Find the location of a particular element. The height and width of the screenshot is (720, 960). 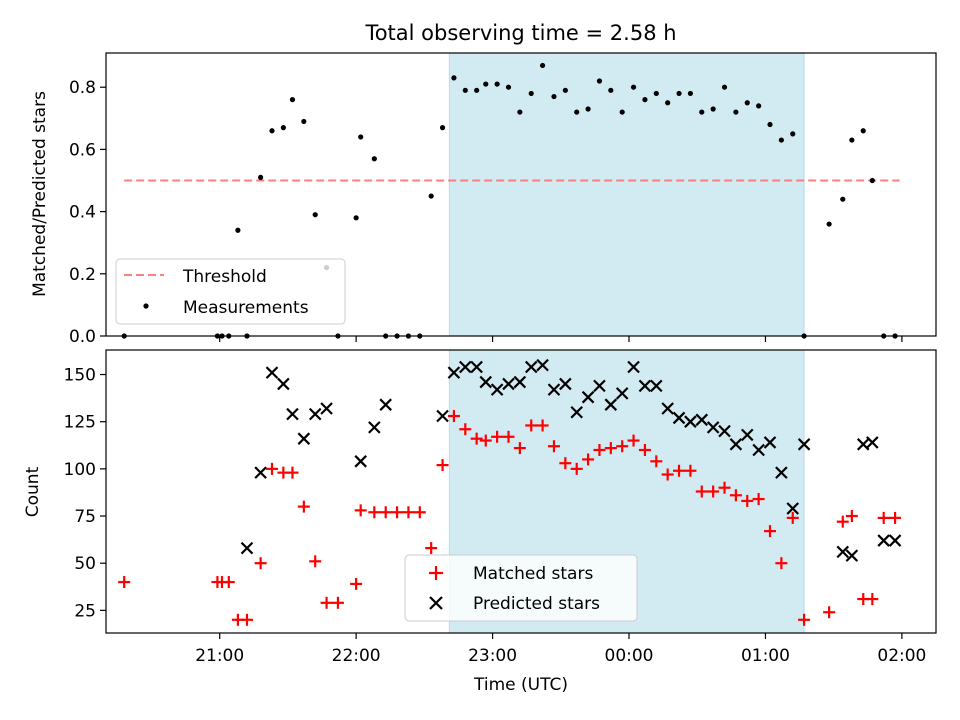

top-y-axis-label: Matched/Predicted stars is located at coordinates (40, 194).